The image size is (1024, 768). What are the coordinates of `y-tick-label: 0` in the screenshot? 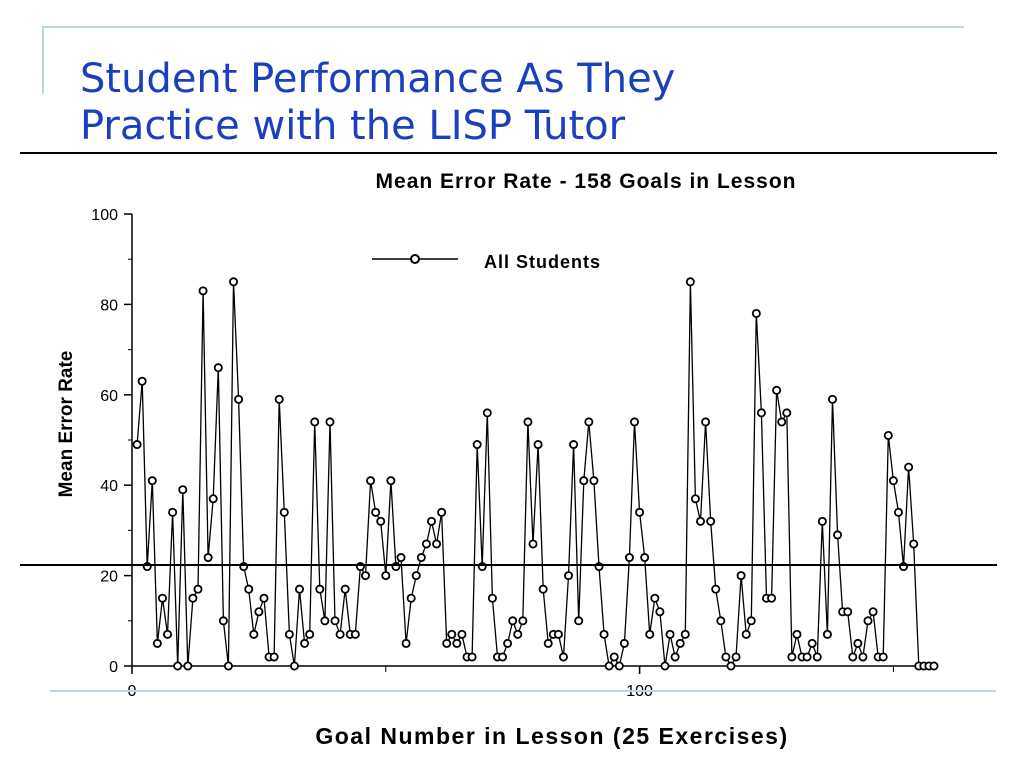 It's located at (113, 667).